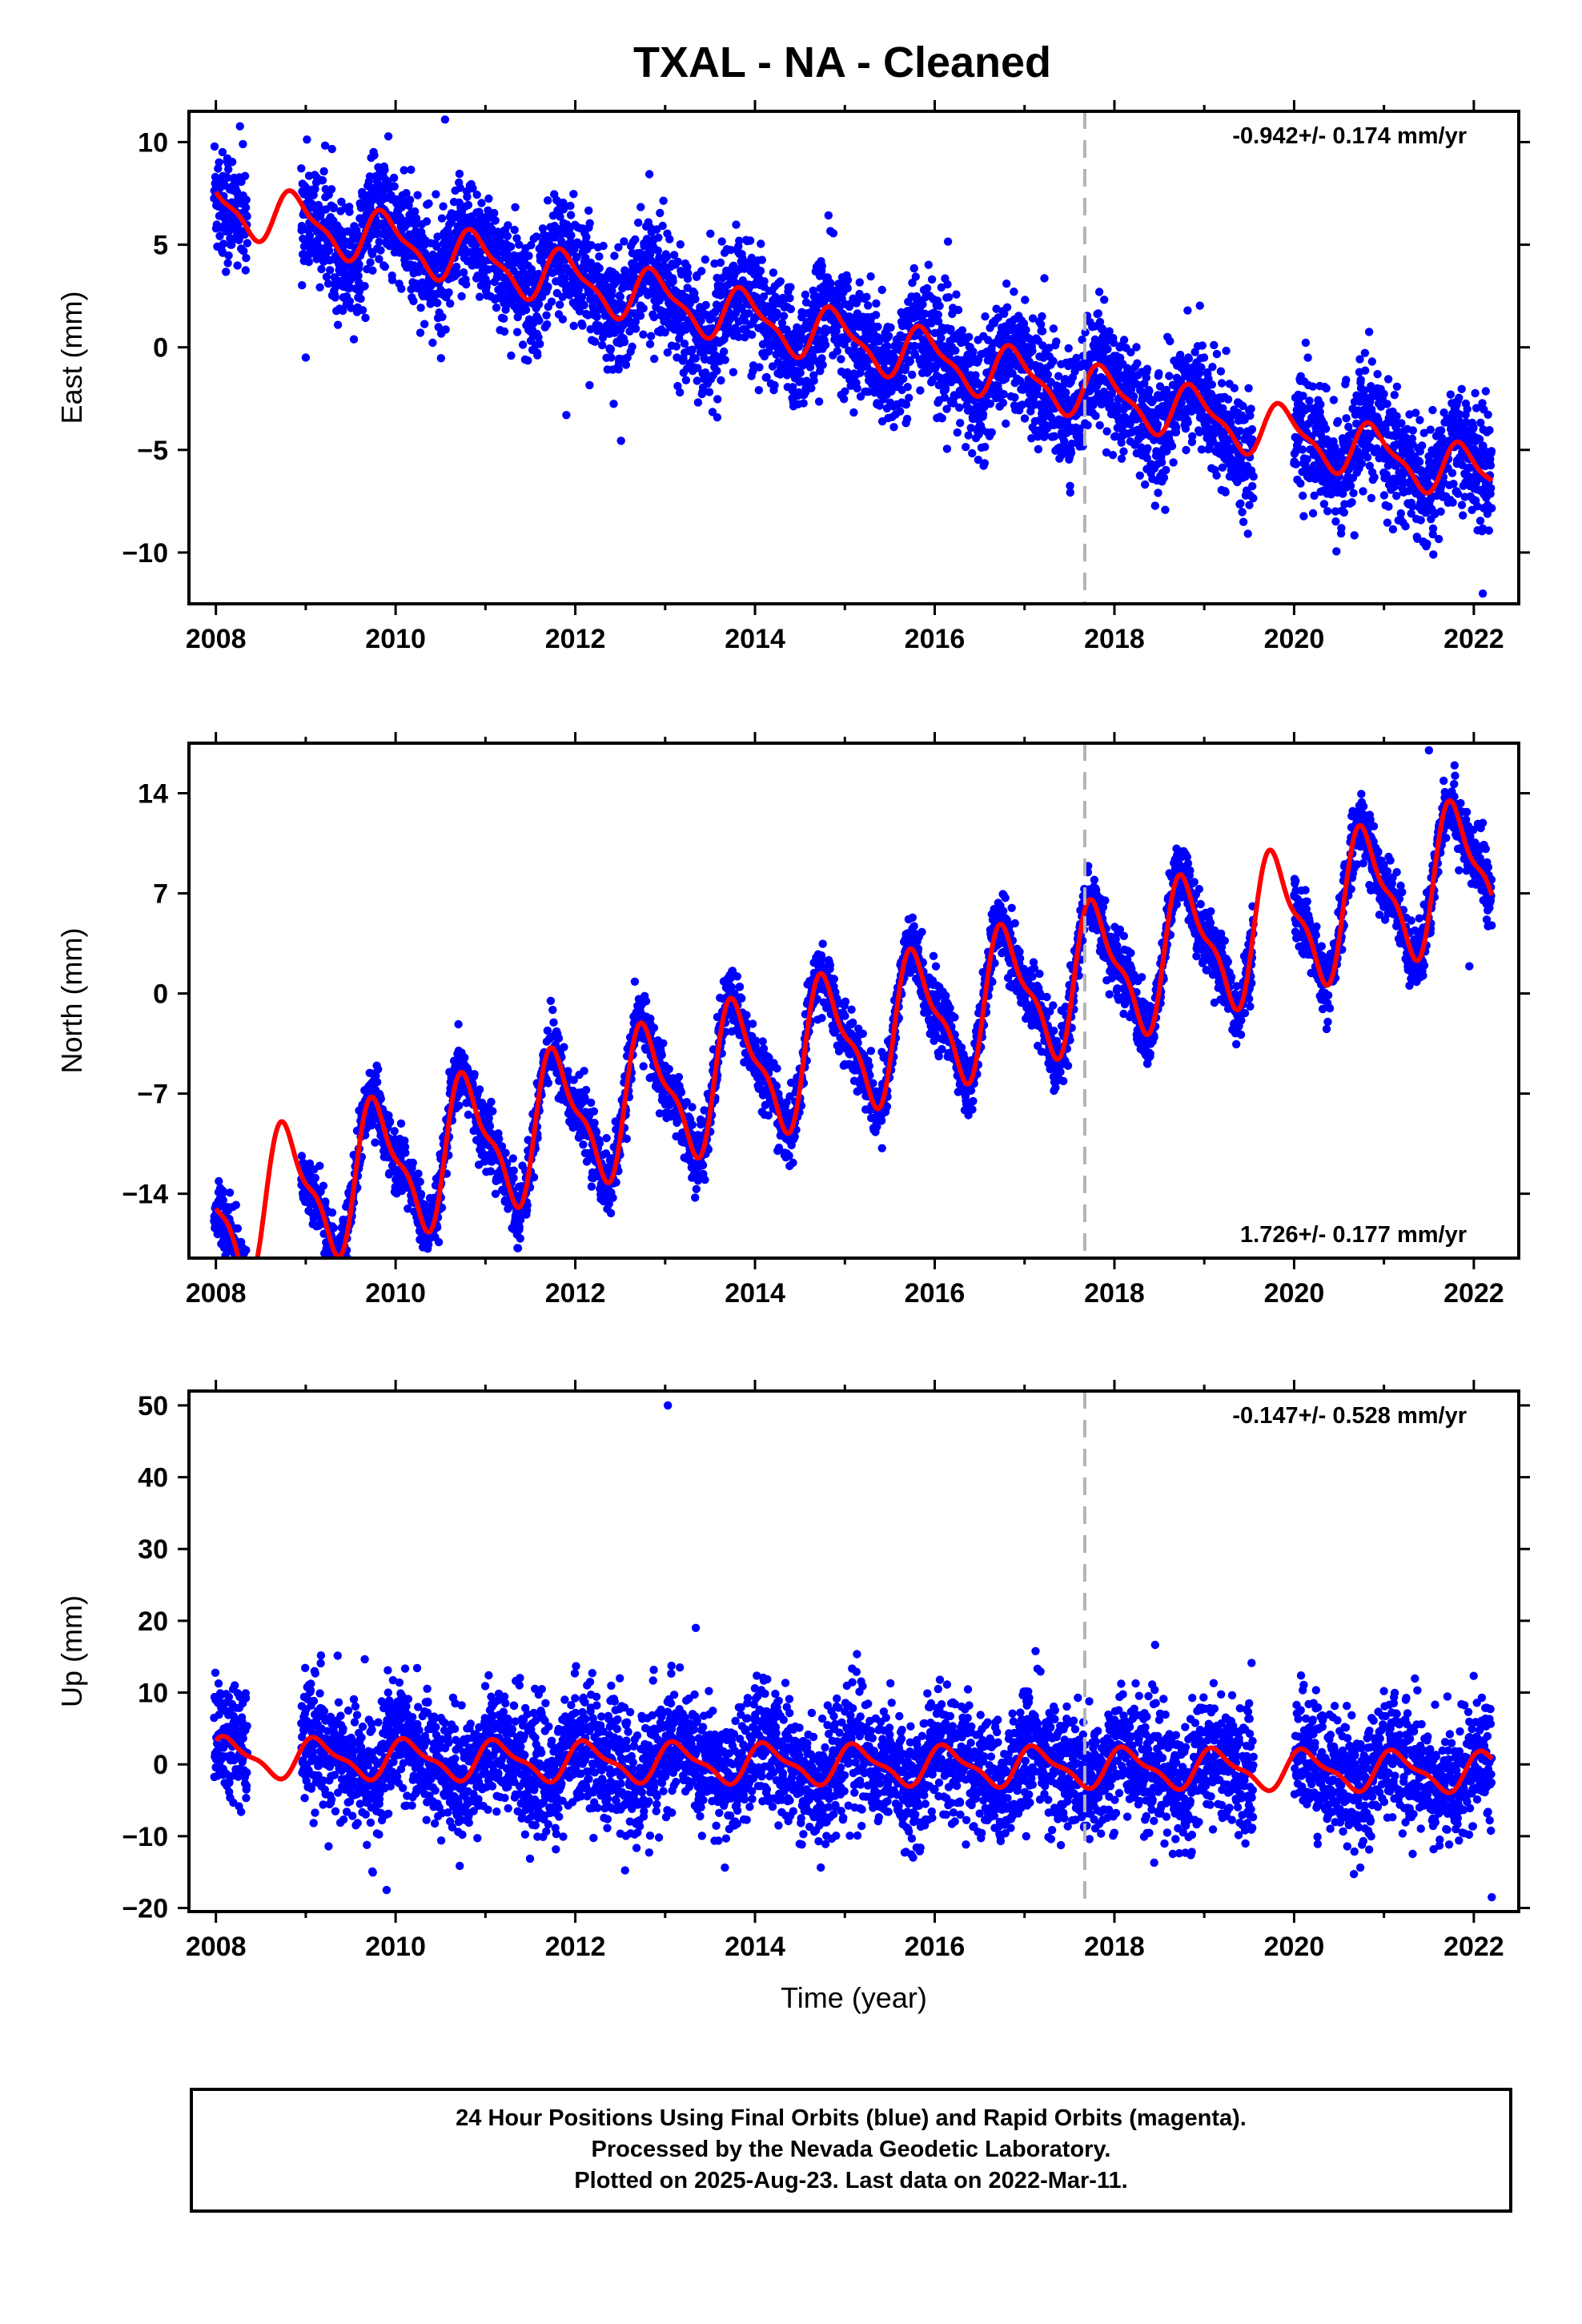 The height and width of the screenshot is (2324, 1582). What do you see at coordinates (161, 246) in the screenshot?
I see `y-tick-label: 5` at bounding box center [161, 246].